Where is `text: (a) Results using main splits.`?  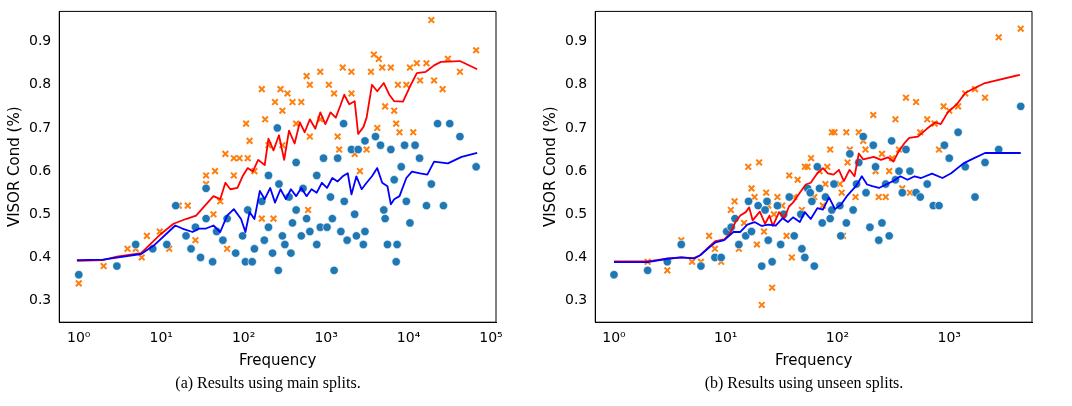 text: (a) Results using main splits. is located at coordinates (268, 383).